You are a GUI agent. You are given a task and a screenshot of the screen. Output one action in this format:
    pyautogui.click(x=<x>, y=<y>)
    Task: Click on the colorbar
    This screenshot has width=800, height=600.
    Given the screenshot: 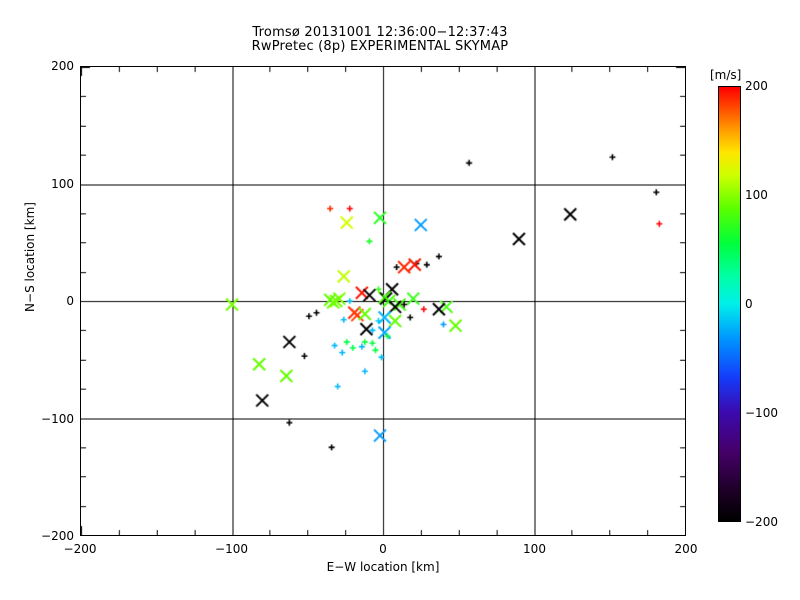 What is the action you would take?
    pyautogui.click(x=729, y=304)
    